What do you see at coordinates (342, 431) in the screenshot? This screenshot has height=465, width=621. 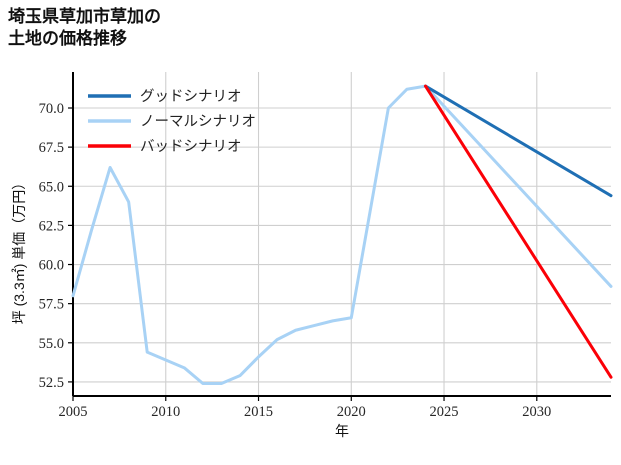 I see `x-axis-title: 年` at bounding box center [342, 431].